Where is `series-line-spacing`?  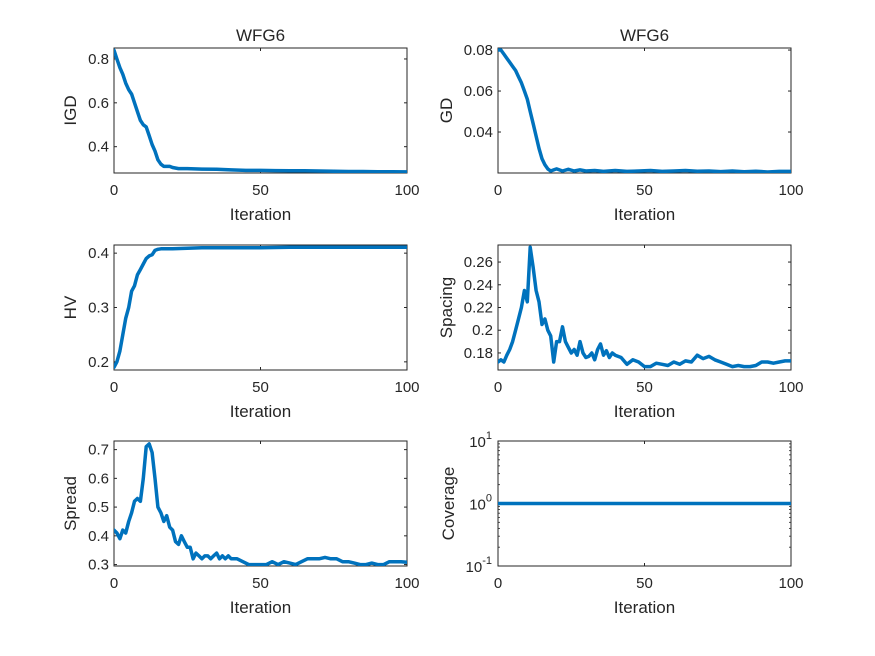 series-line-spacing is located at coordinates (644, 307).